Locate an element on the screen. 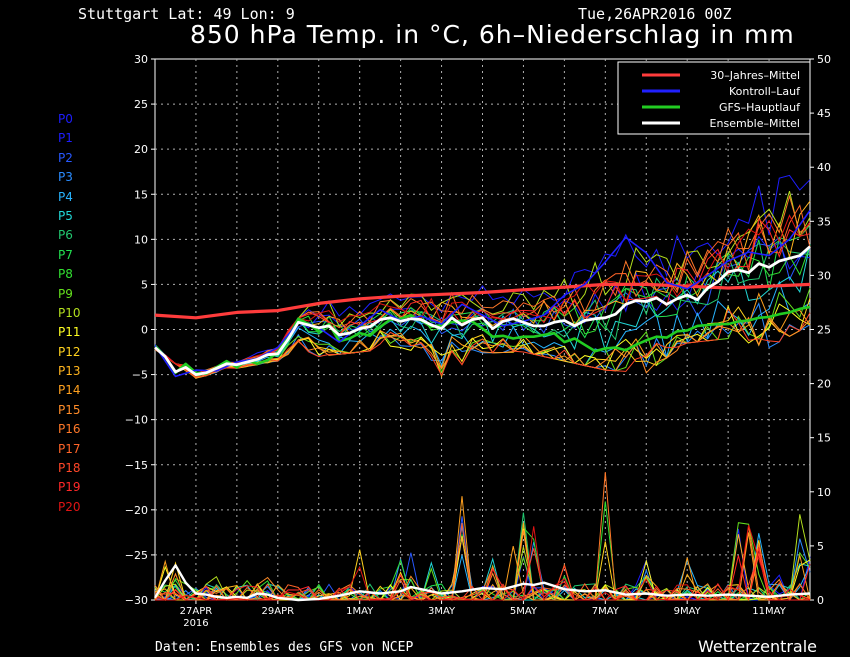 Image resolution: width=850 pixels, height=657 pixels. member-label-p0: P0 is located at coordinates (65, 119).